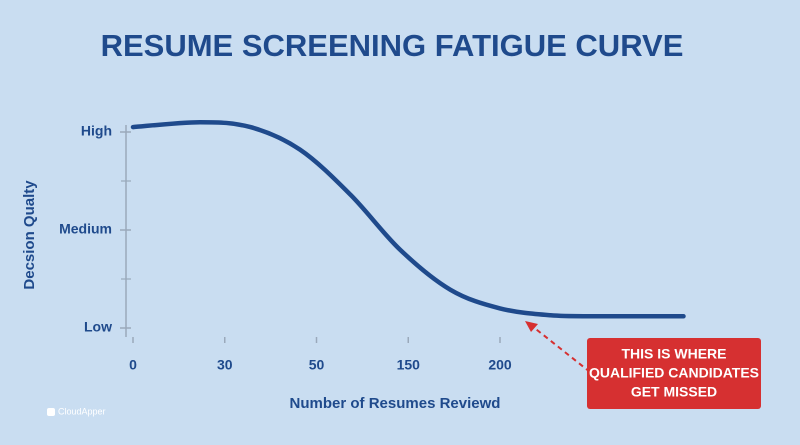  What do you see at coordinates (82, 411) in the screenshot?
I see `watermark: CloudApper` at bounding box center [82, 411].